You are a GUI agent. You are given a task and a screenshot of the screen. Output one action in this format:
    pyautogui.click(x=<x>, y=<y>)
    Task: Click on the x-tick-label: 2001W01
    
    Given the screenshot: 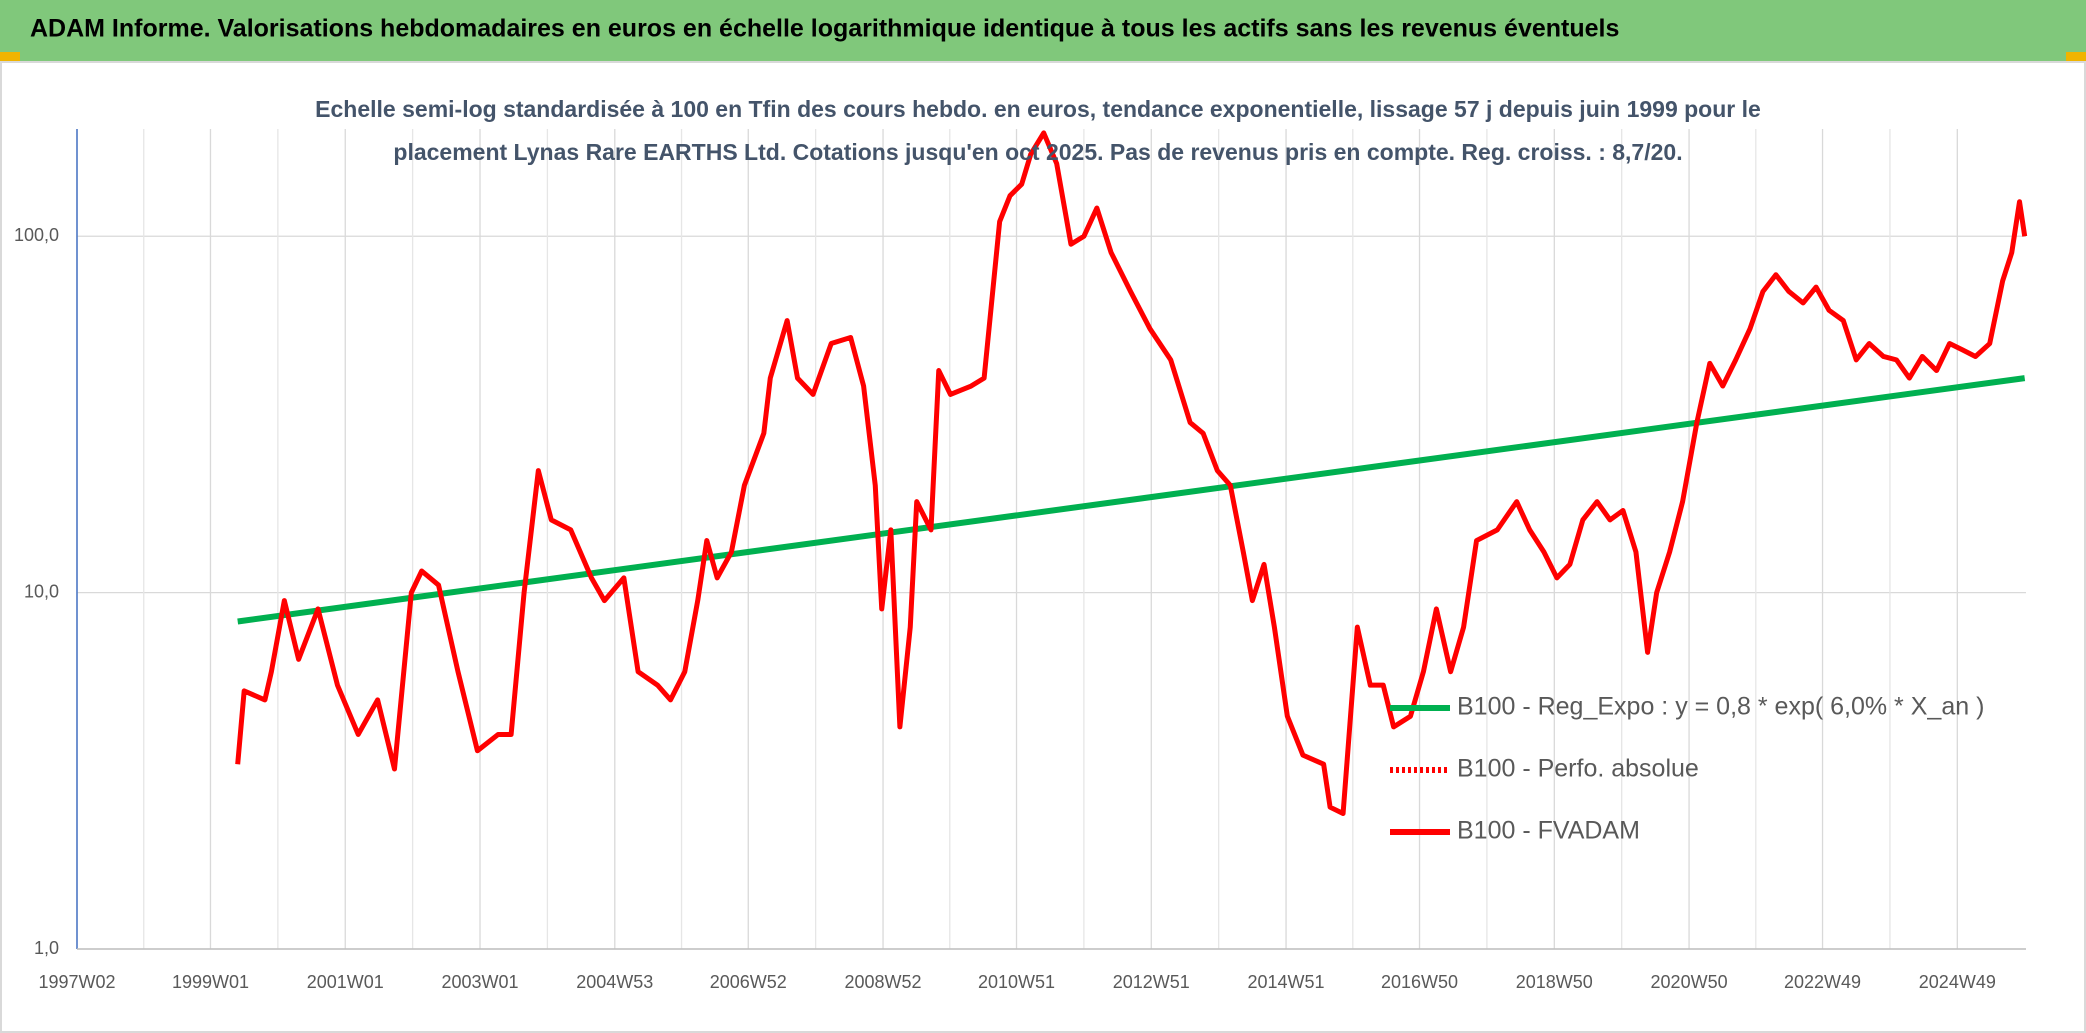 What is the action you would take?
    pyautogui.click(x=345, y=982)
    